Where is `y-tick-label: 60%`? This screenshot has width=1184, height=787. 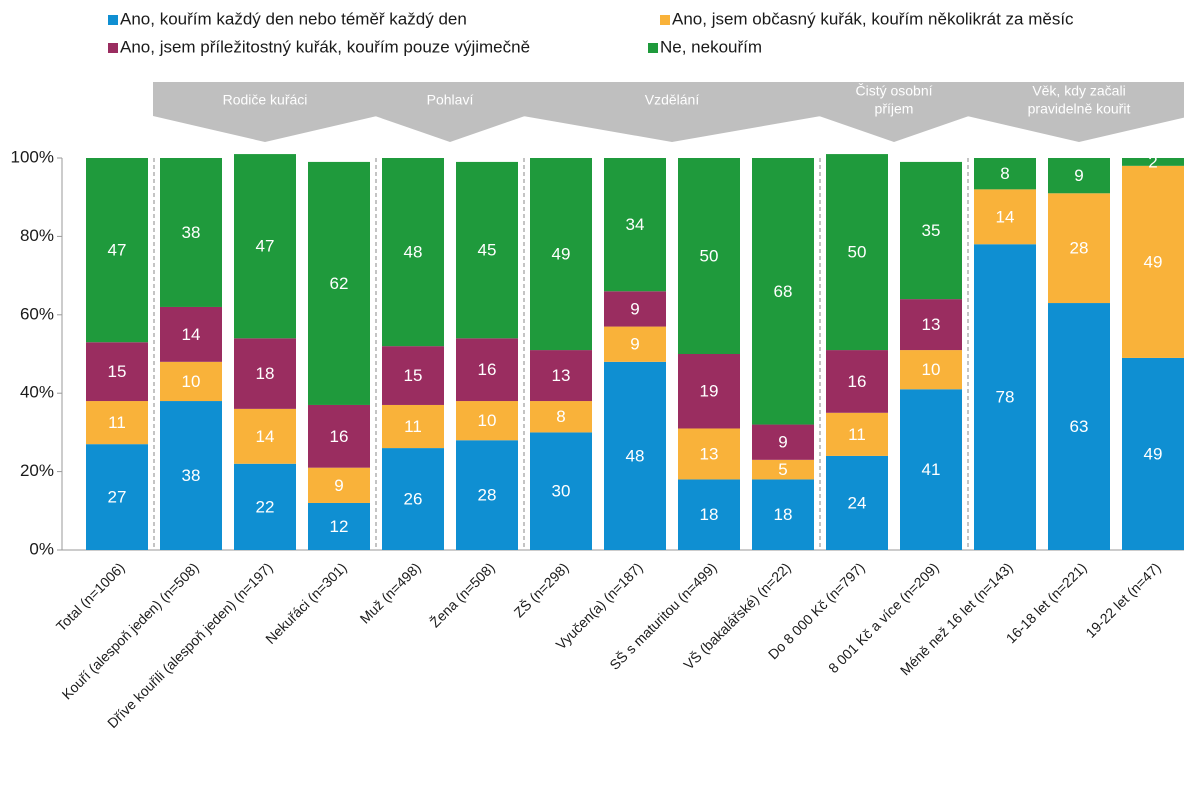 y-tick-label: 60% is located at coordinates (37, 313).